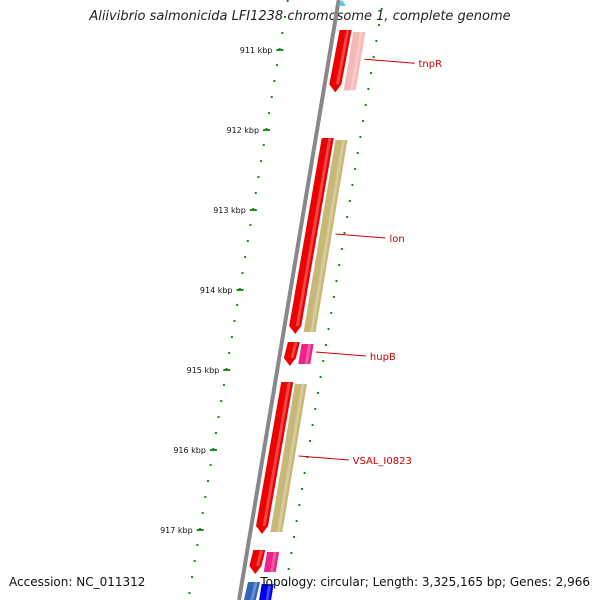 This screenshot has width=600, height=600. What do you see at coordinates (341, 3) in the screenshot?
I see `top-marker-icon` at bounding box center [341, 3].